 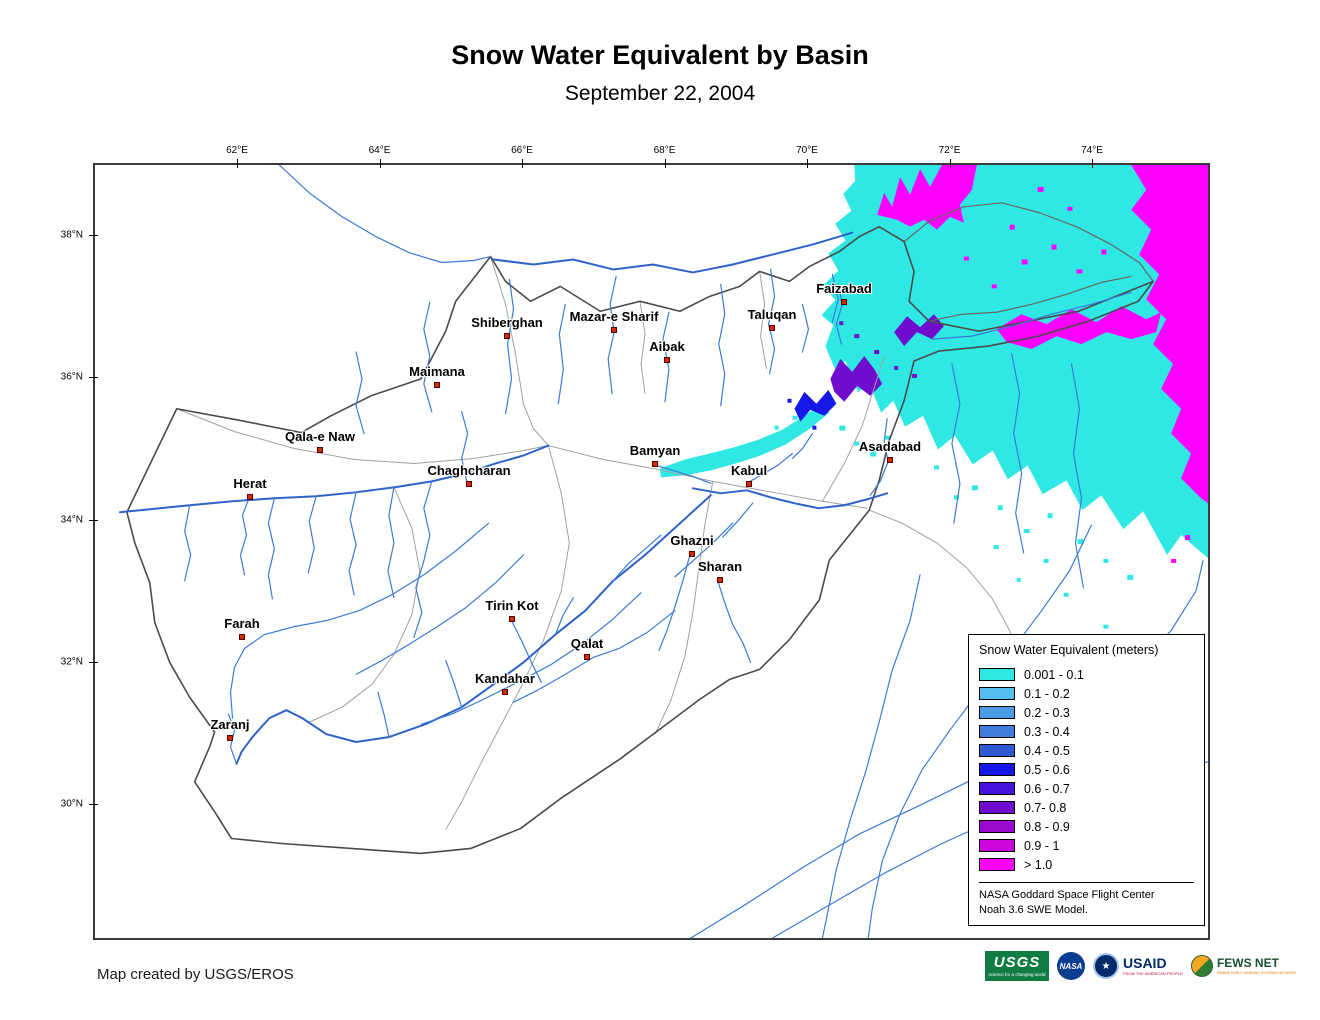 What do you see at coordinates (469, 484) in the screenshot?
I see `city-marker-chaghcharan` at bounding box center [469, 484].